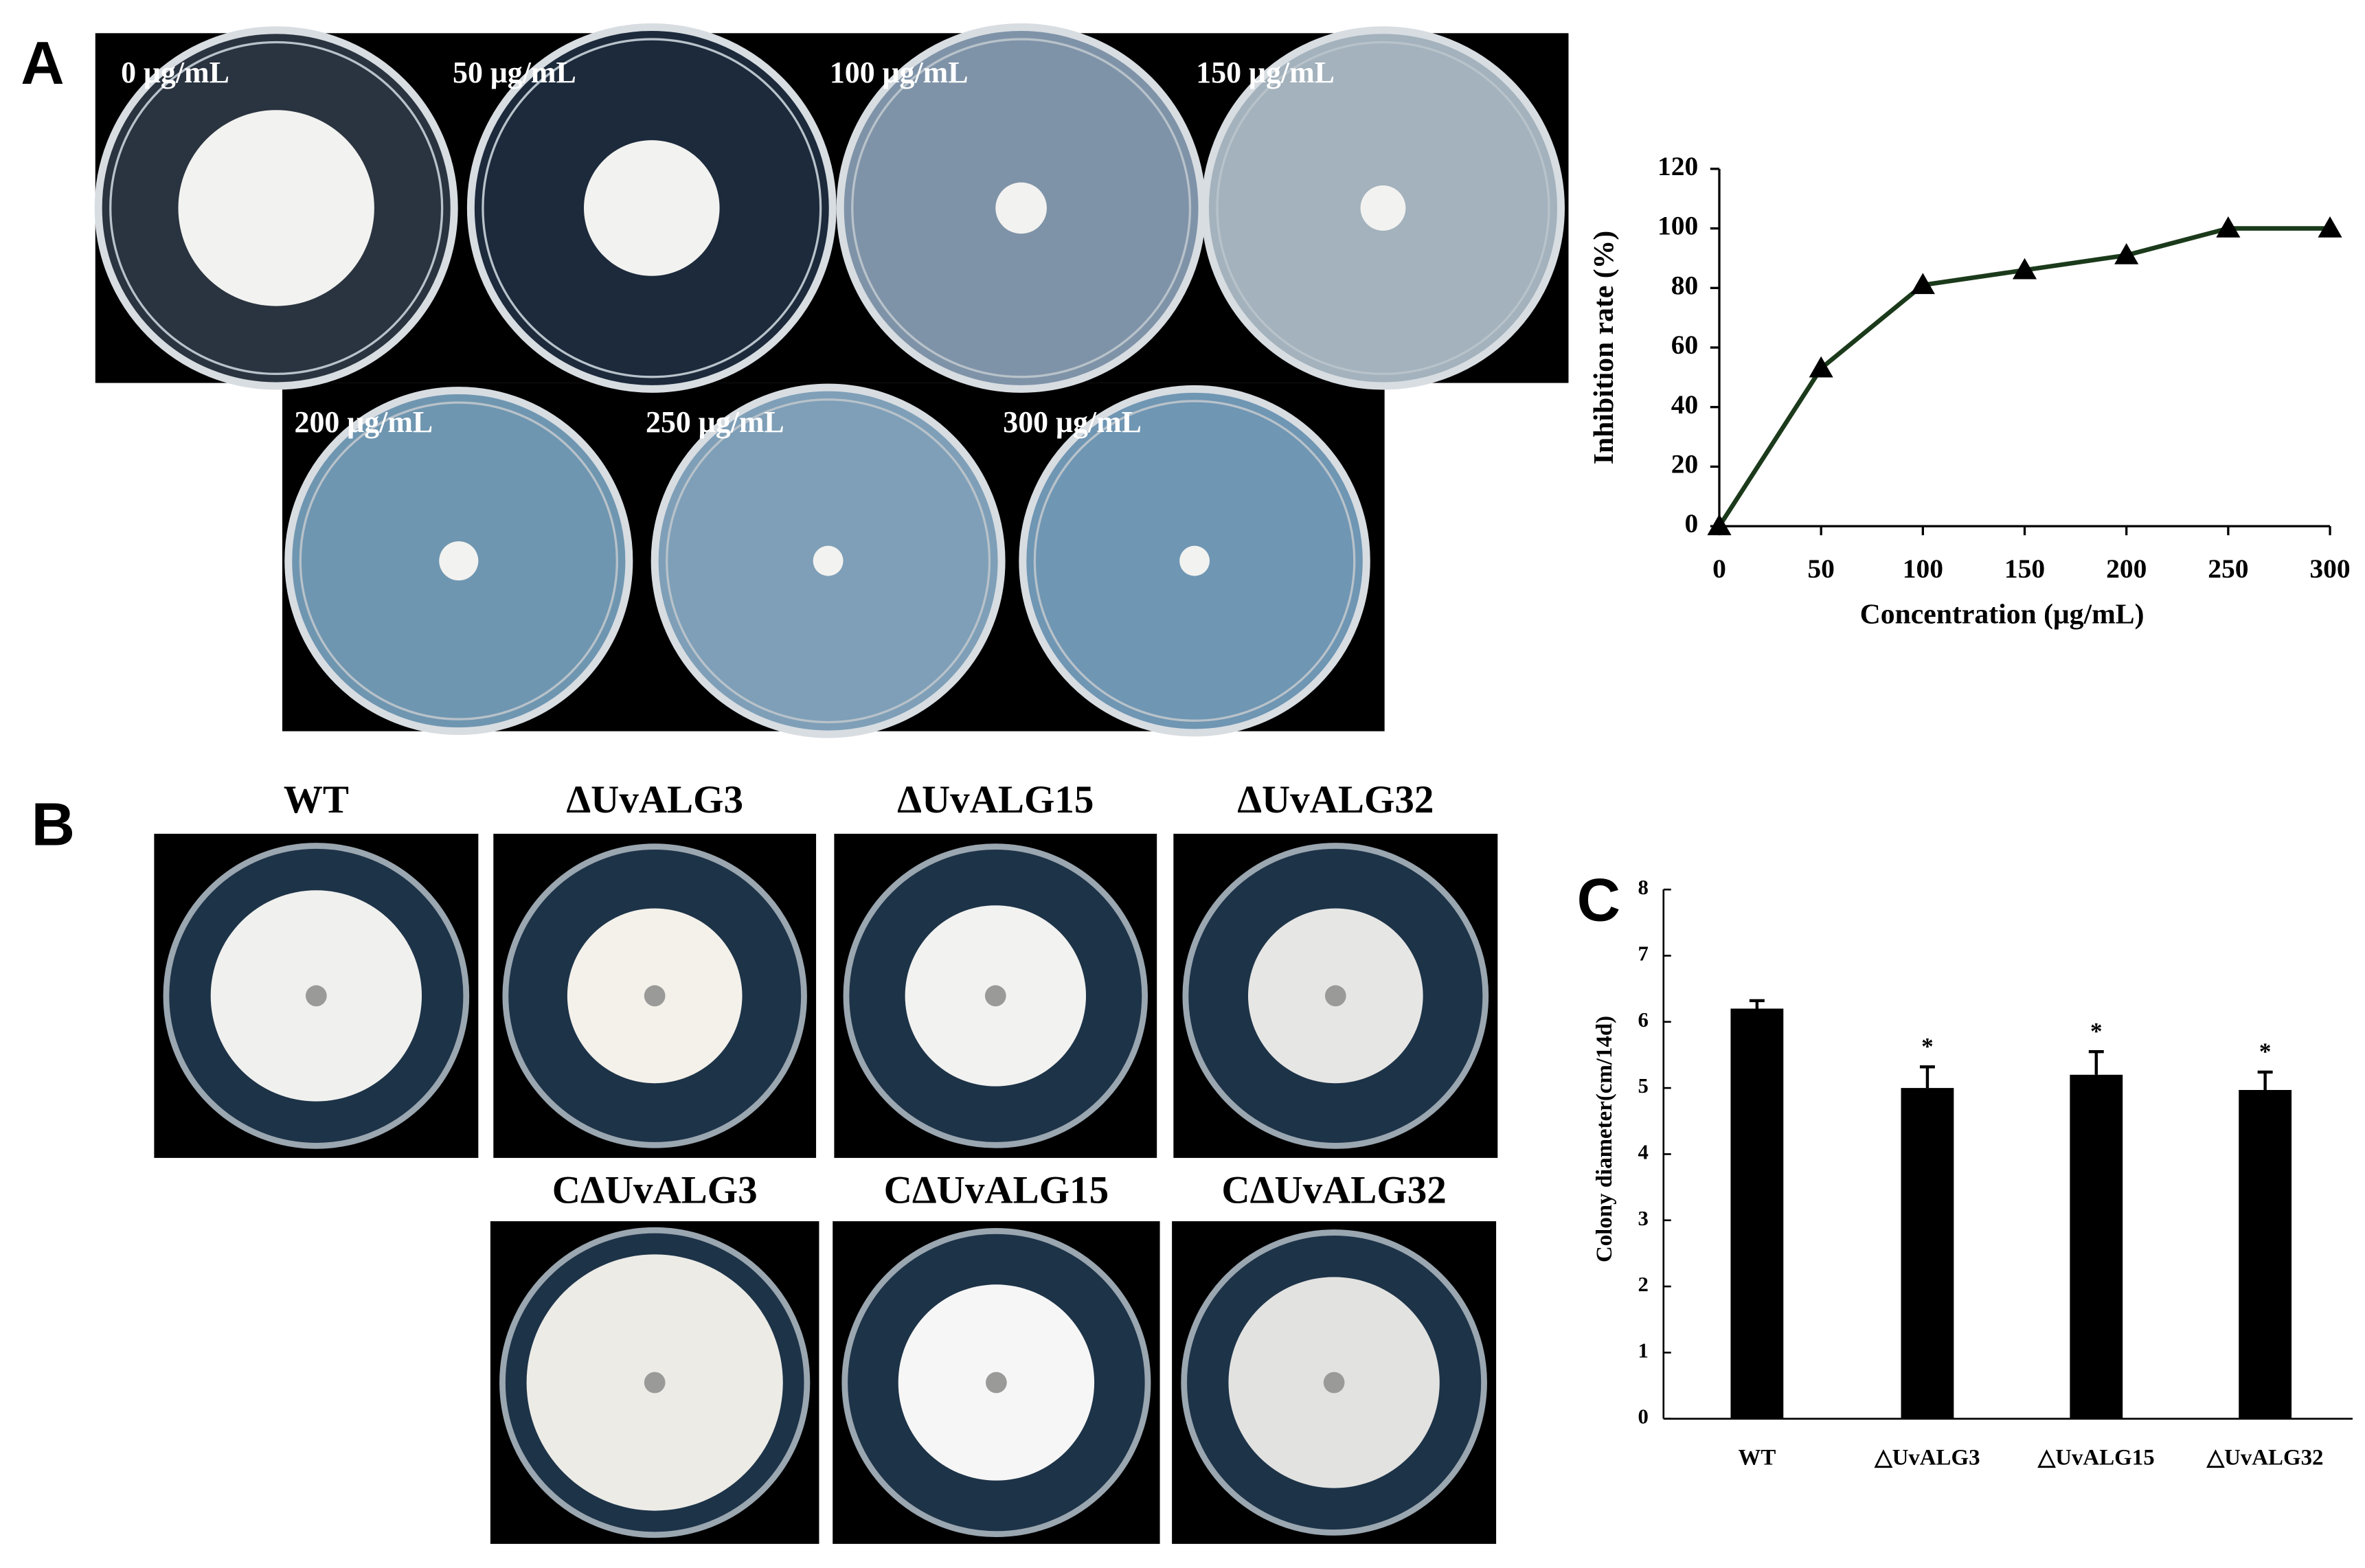 The height and width of the screenshot is (1568, 2365). Describe the element at coordinates (2228, 569) in the screenshot. I see `x-tick-label: 250` at that location.